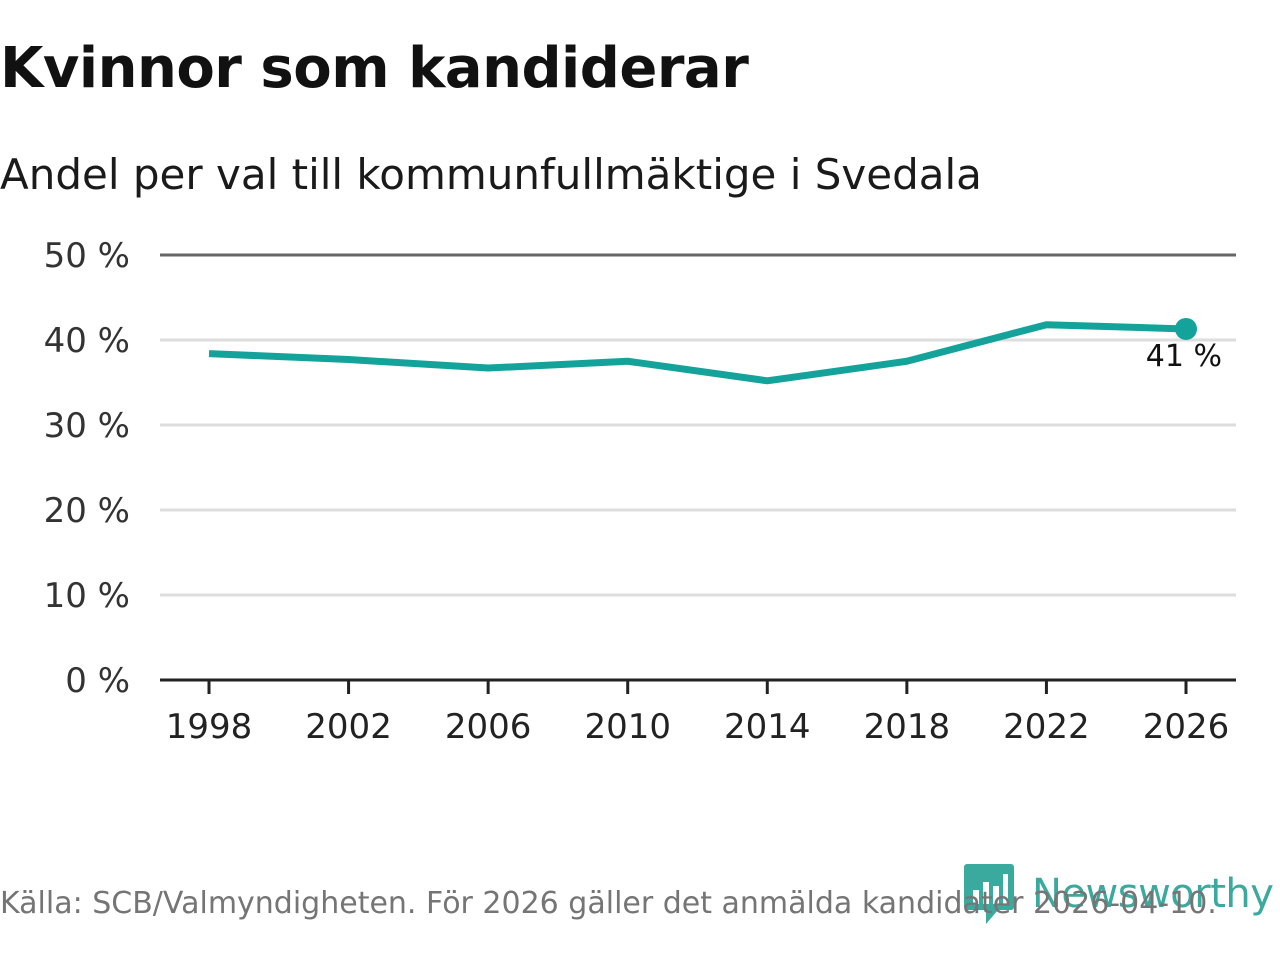 The height and width of the screenshot is (960, 1280). What do you see at coordinates (1184, 356) in the screenshot?
I see `end-value-label: 41 %` at bounding box center [1184, 356].